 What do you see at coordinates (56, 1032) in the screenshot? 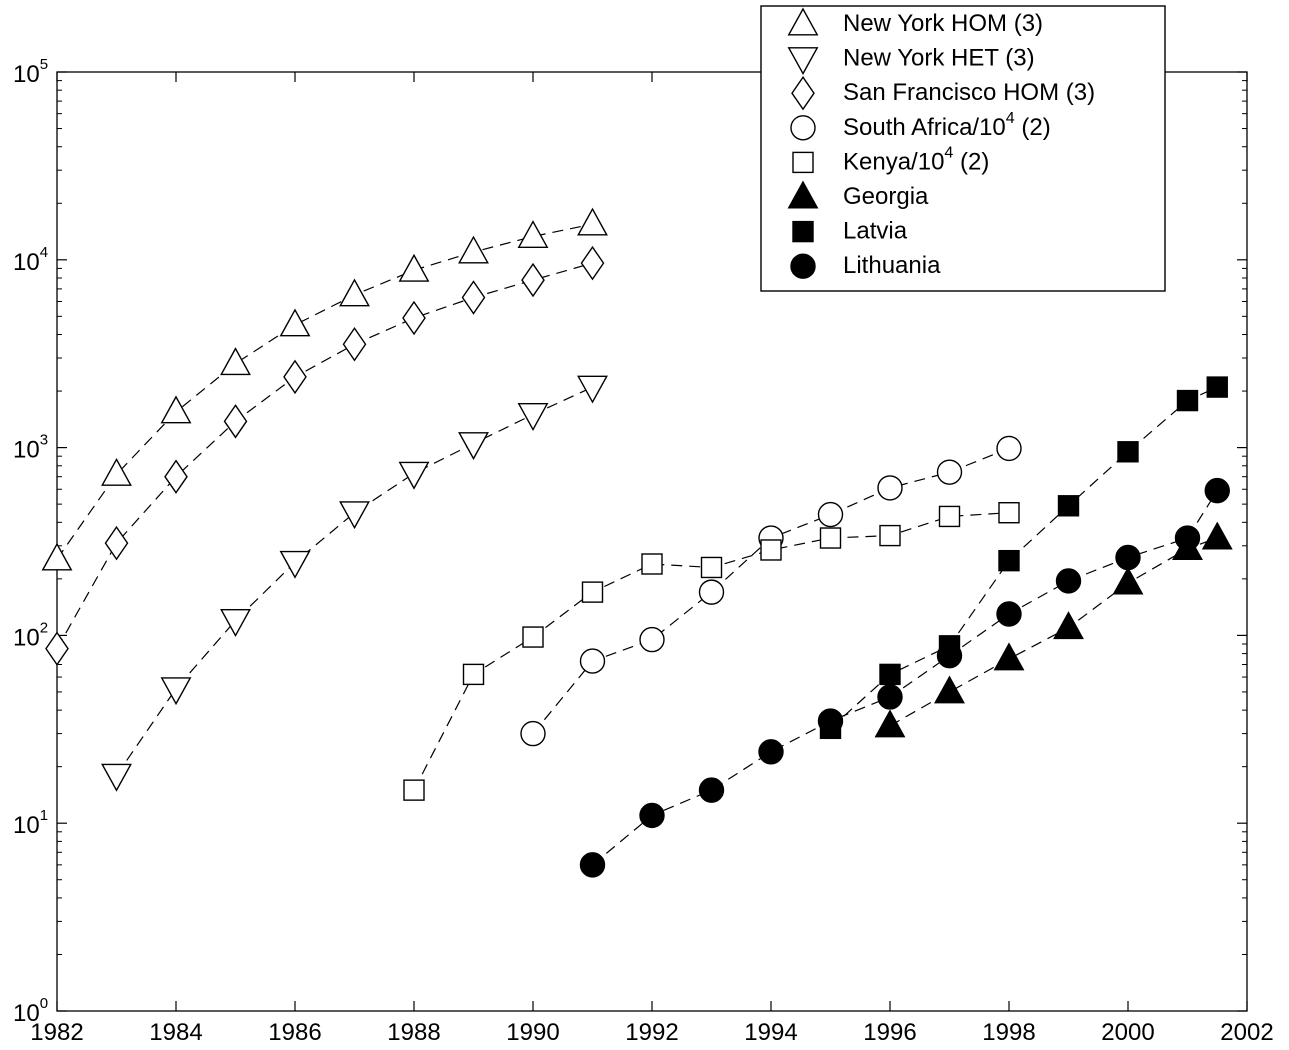
I see `x-tick-label: 1982` at bounding box center [56, 1032].